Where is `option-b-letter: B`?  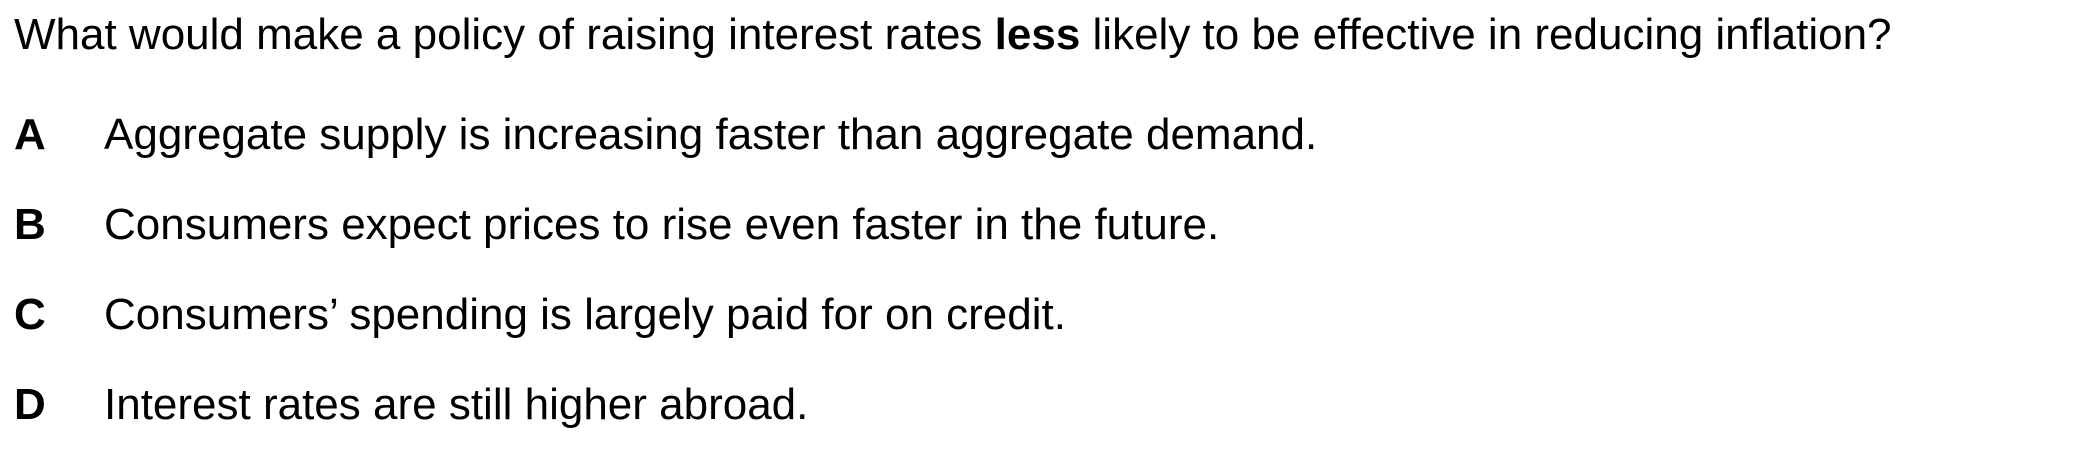
option-b-letter: B is located at coordinates (30, 224).